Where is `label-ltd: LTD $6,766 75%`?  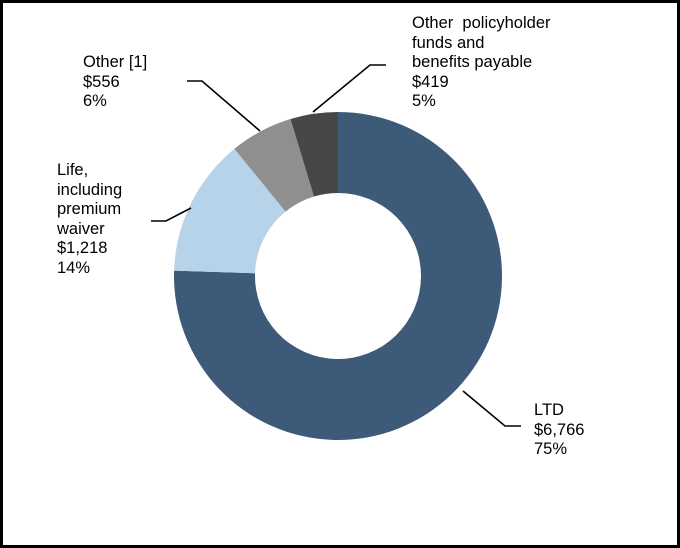 label-ltd: LTD $6,766 75% is located at coordinates (559, 430).